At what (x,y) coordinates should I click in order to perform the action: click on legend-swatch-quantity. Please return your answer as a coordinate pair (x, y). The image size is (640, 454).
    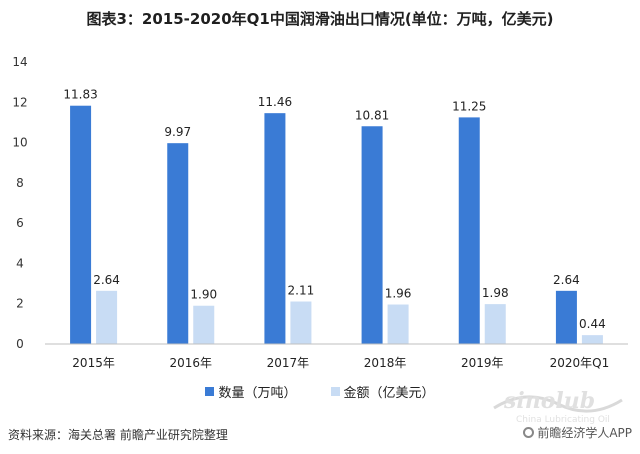
    Looking at the image, I should click on (210, 391).